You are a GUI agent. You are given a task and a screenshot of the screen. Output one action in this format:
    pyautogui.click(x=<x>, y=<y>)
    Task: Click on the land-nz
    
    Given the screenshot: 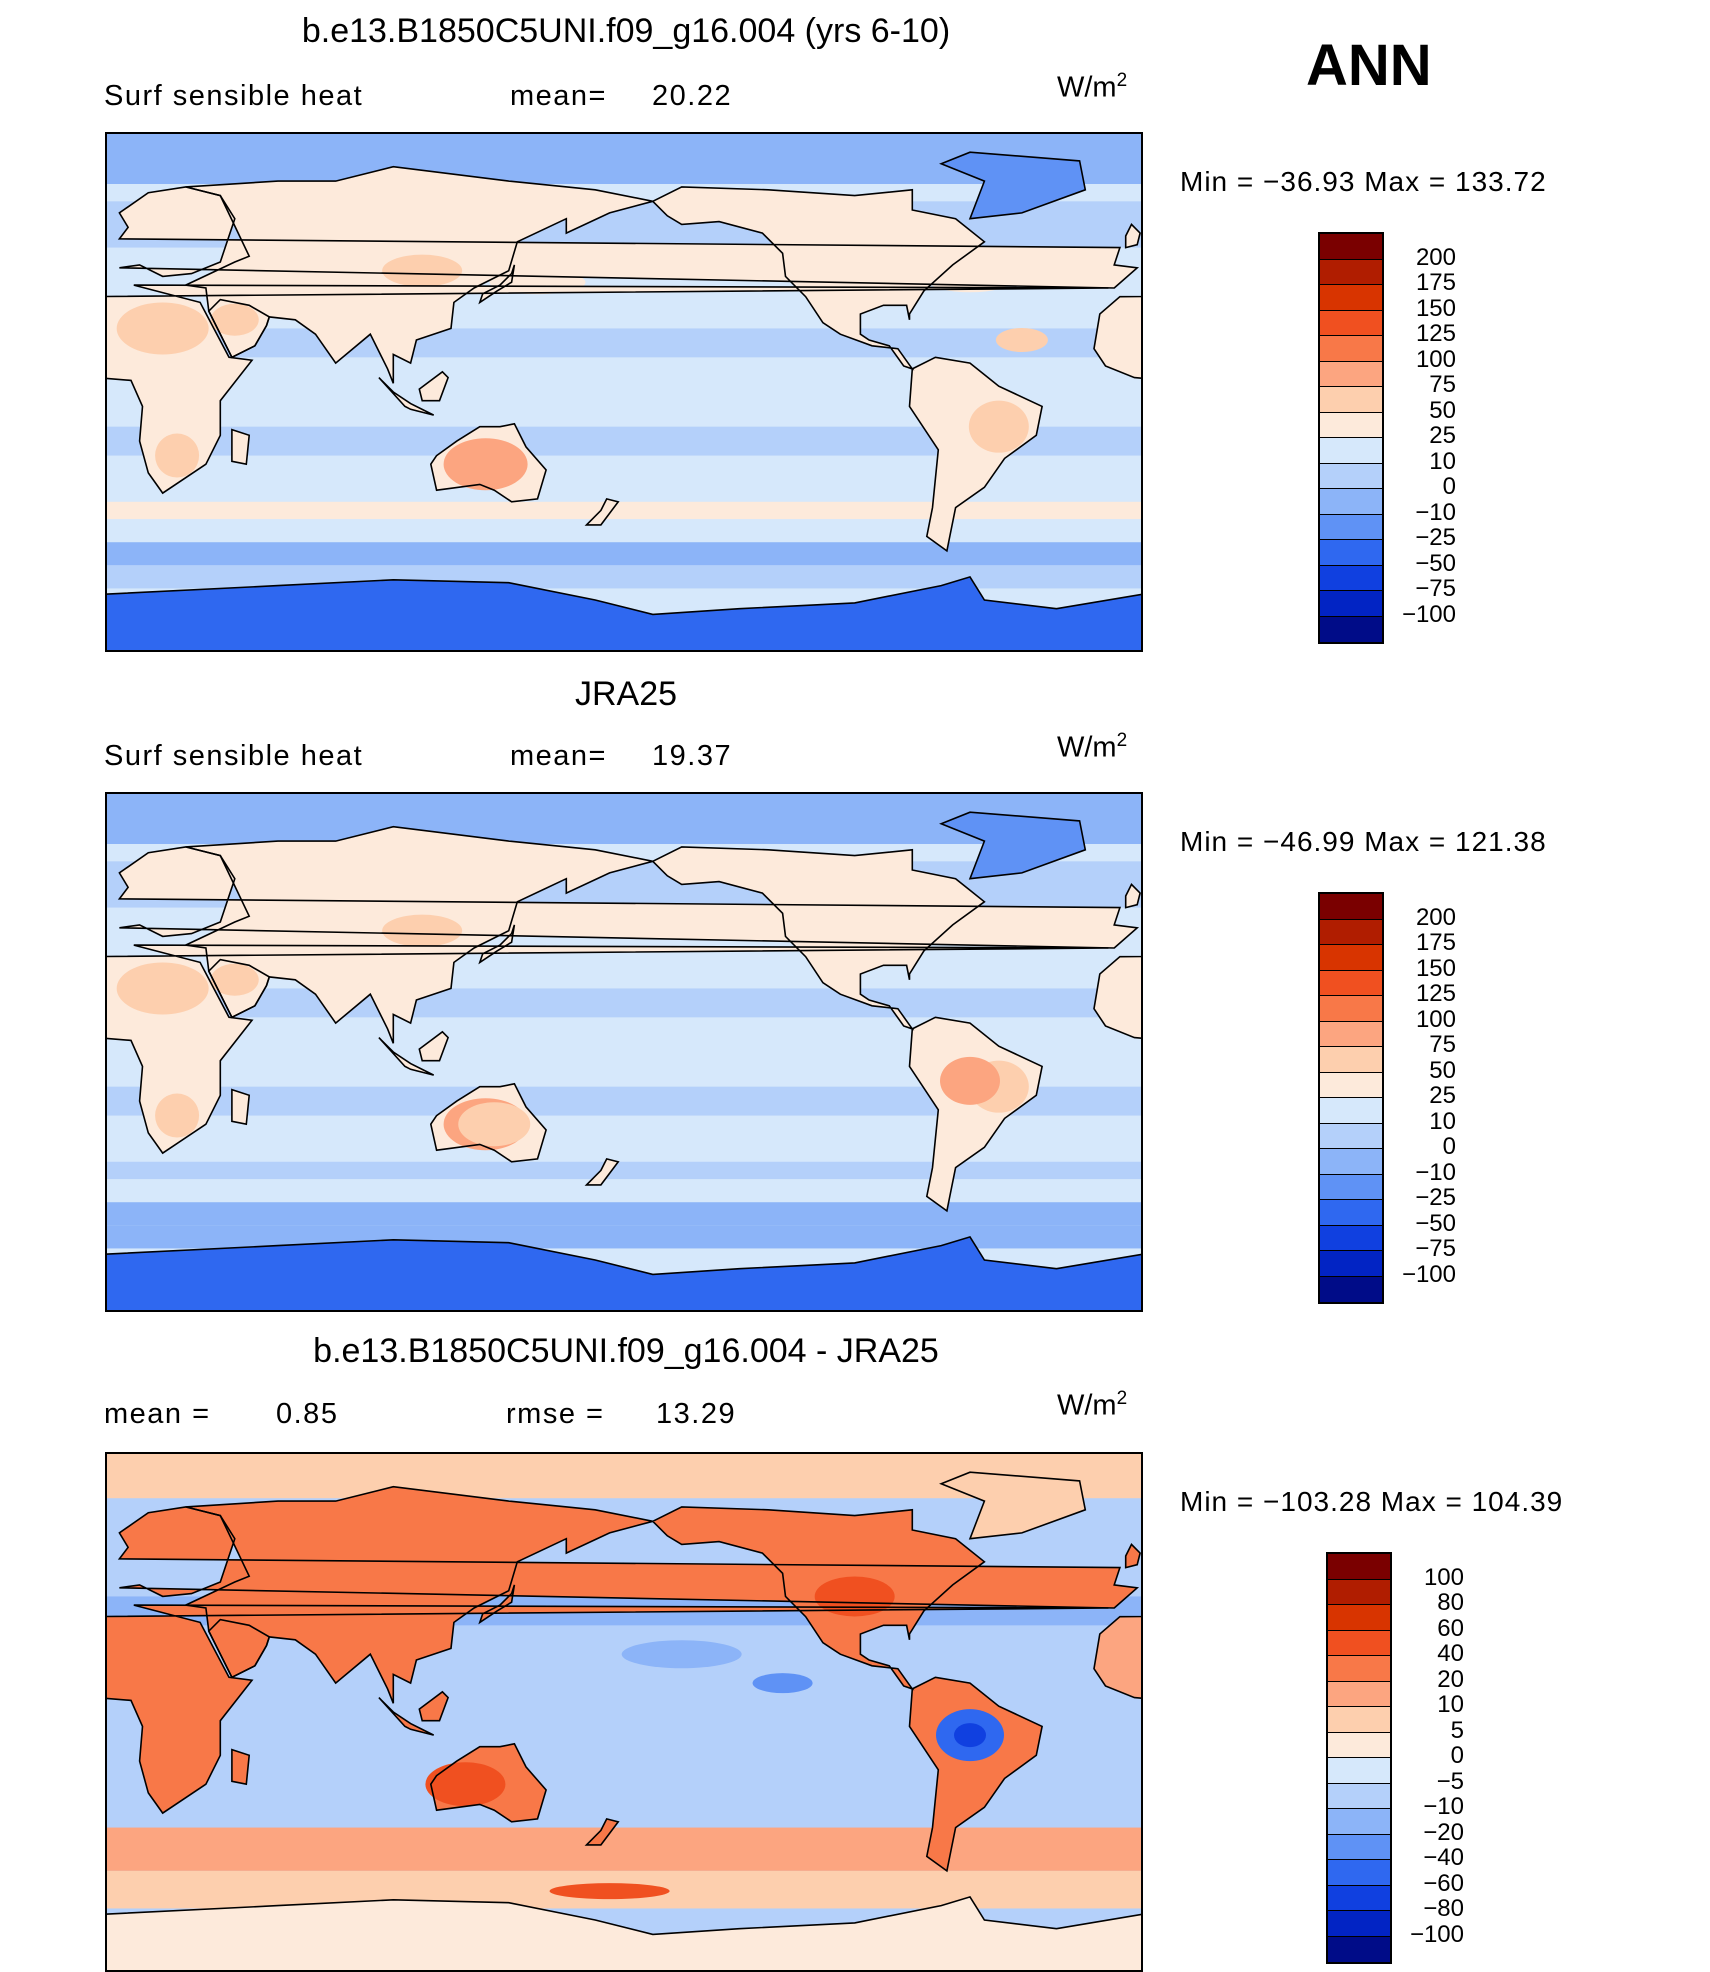 What is the action you would take?
    pyautogui.click(x=602, y=511)
    